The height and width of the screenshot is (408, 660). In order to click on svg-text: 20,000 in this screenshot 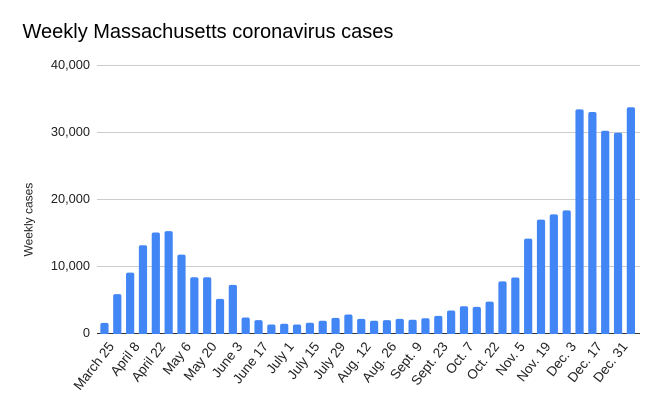, I will do `click(70, 198)`.